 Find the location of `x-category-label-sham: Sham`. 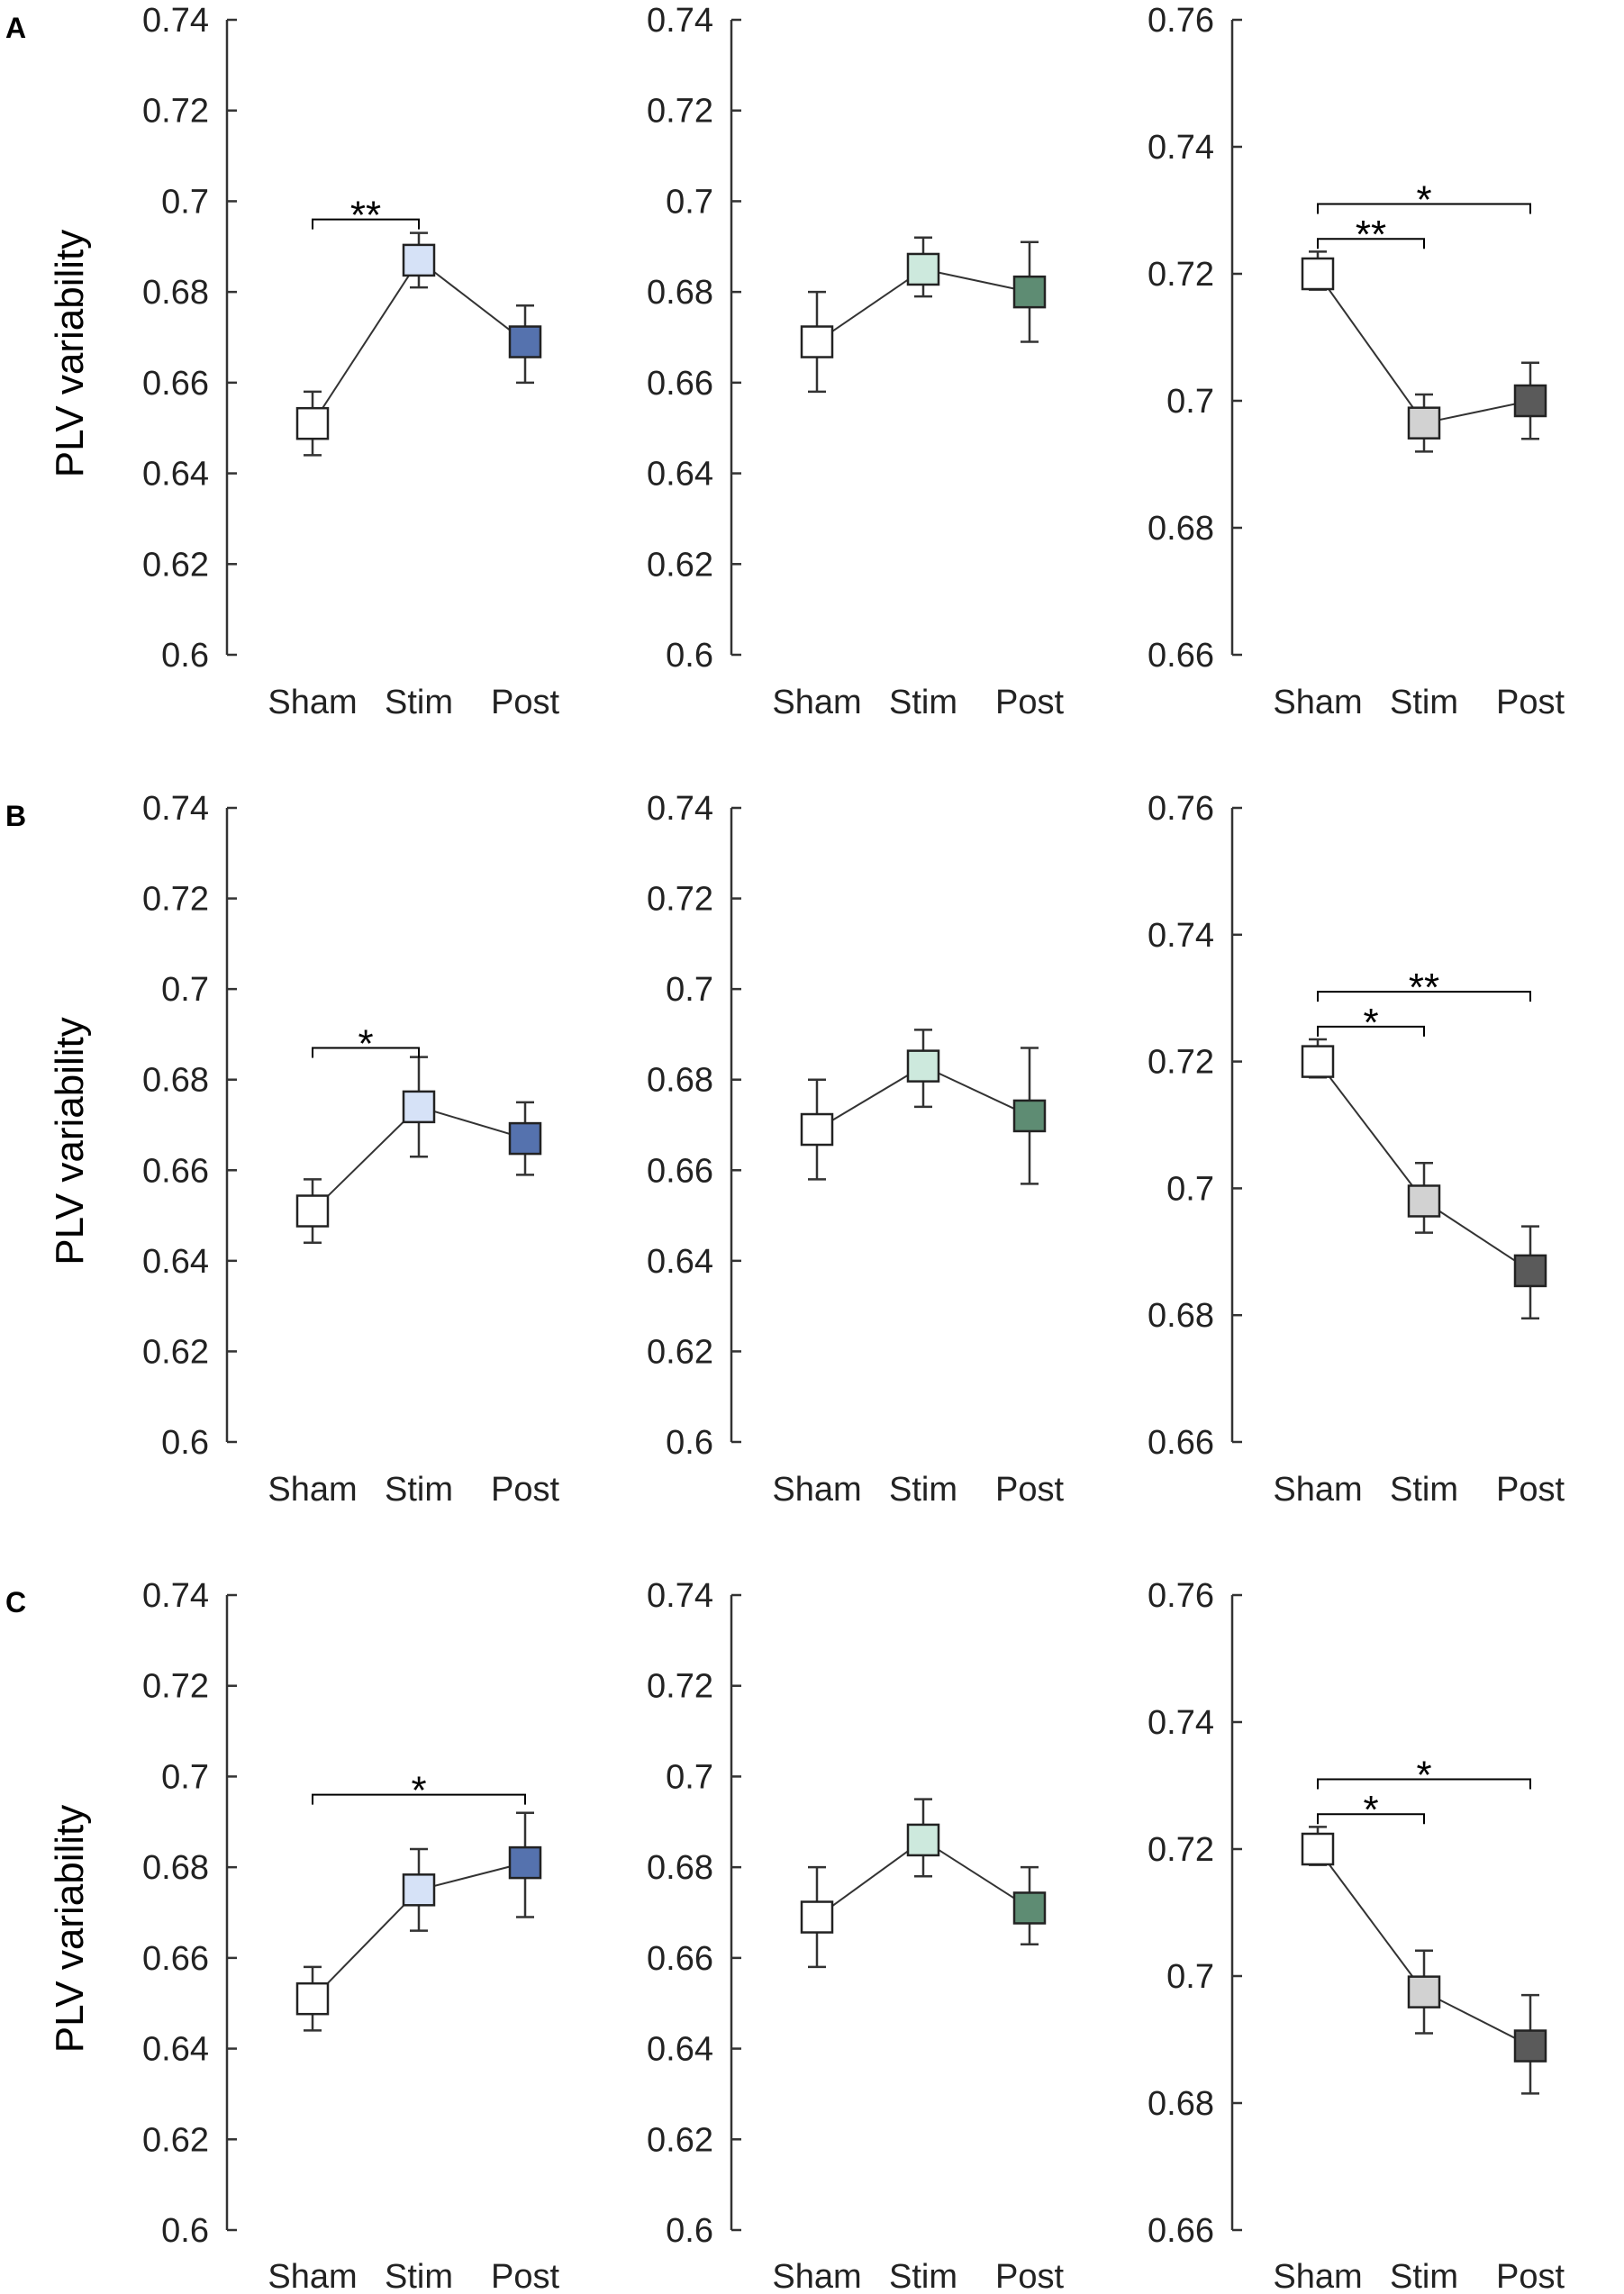

x-category-label-sham: Sham is located at coordinates (816, 1490).